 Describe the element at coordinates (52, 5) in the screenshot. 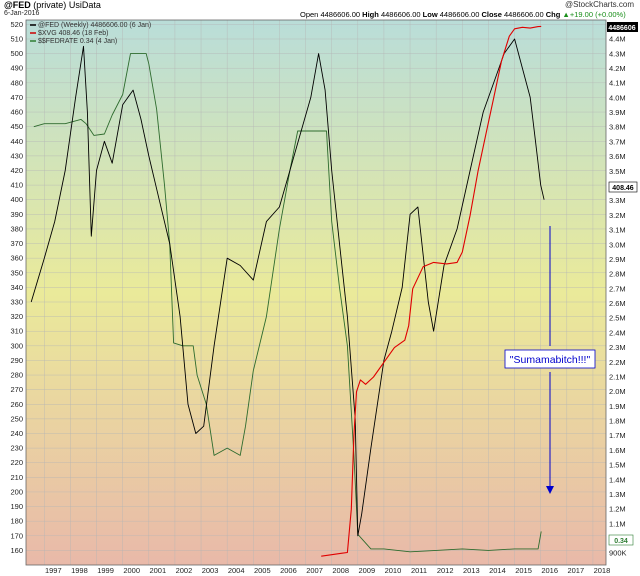

I see `chart-title: @FED (private) UsiData` at that location.